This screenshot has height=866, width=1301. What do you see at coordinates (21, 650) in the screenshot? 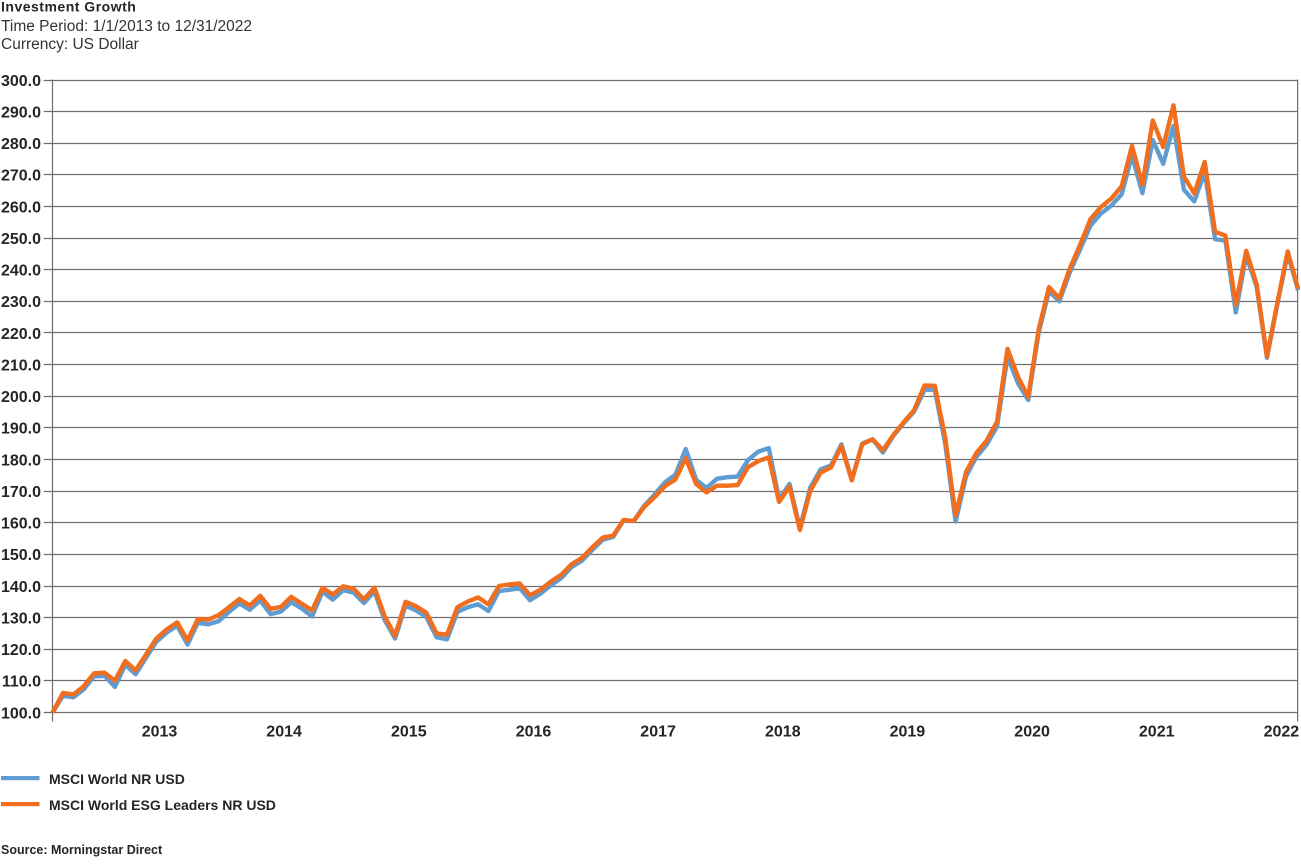
I see `svg-text: 120.0` at bounding box center [21, 650].